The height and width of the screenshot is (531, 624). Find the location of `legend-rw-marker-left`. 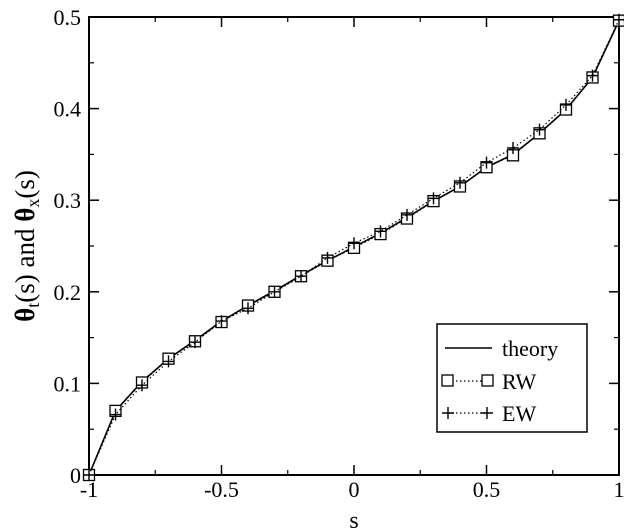

legend-rw-marker-left is located at coordinates (447, 380).